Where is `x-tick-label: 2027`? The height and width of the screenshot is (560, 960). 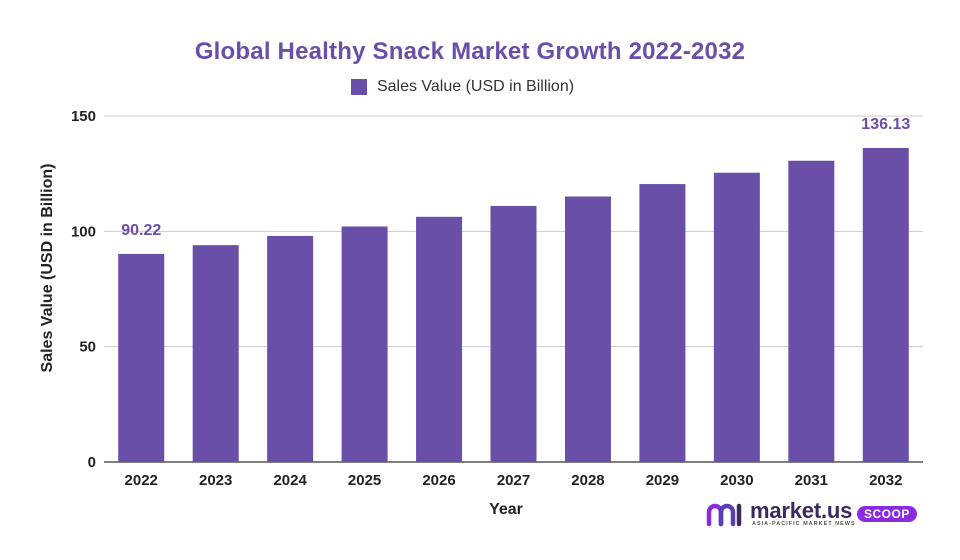
x-tick-label: 2027 is located at coordinates (513, 480).